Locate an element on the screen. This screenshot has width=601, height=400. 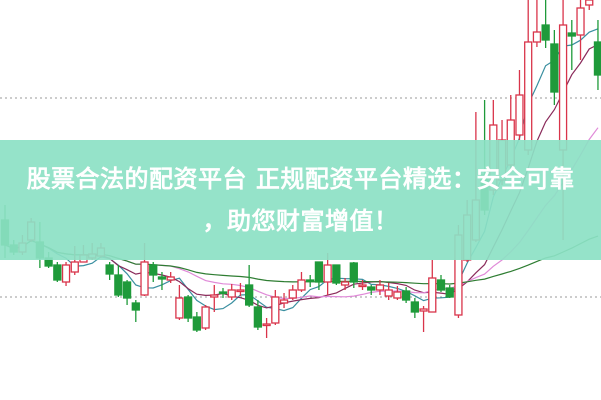
banner-title-line-2: ，助您财富增值！ is located at coordinates (300, 221).